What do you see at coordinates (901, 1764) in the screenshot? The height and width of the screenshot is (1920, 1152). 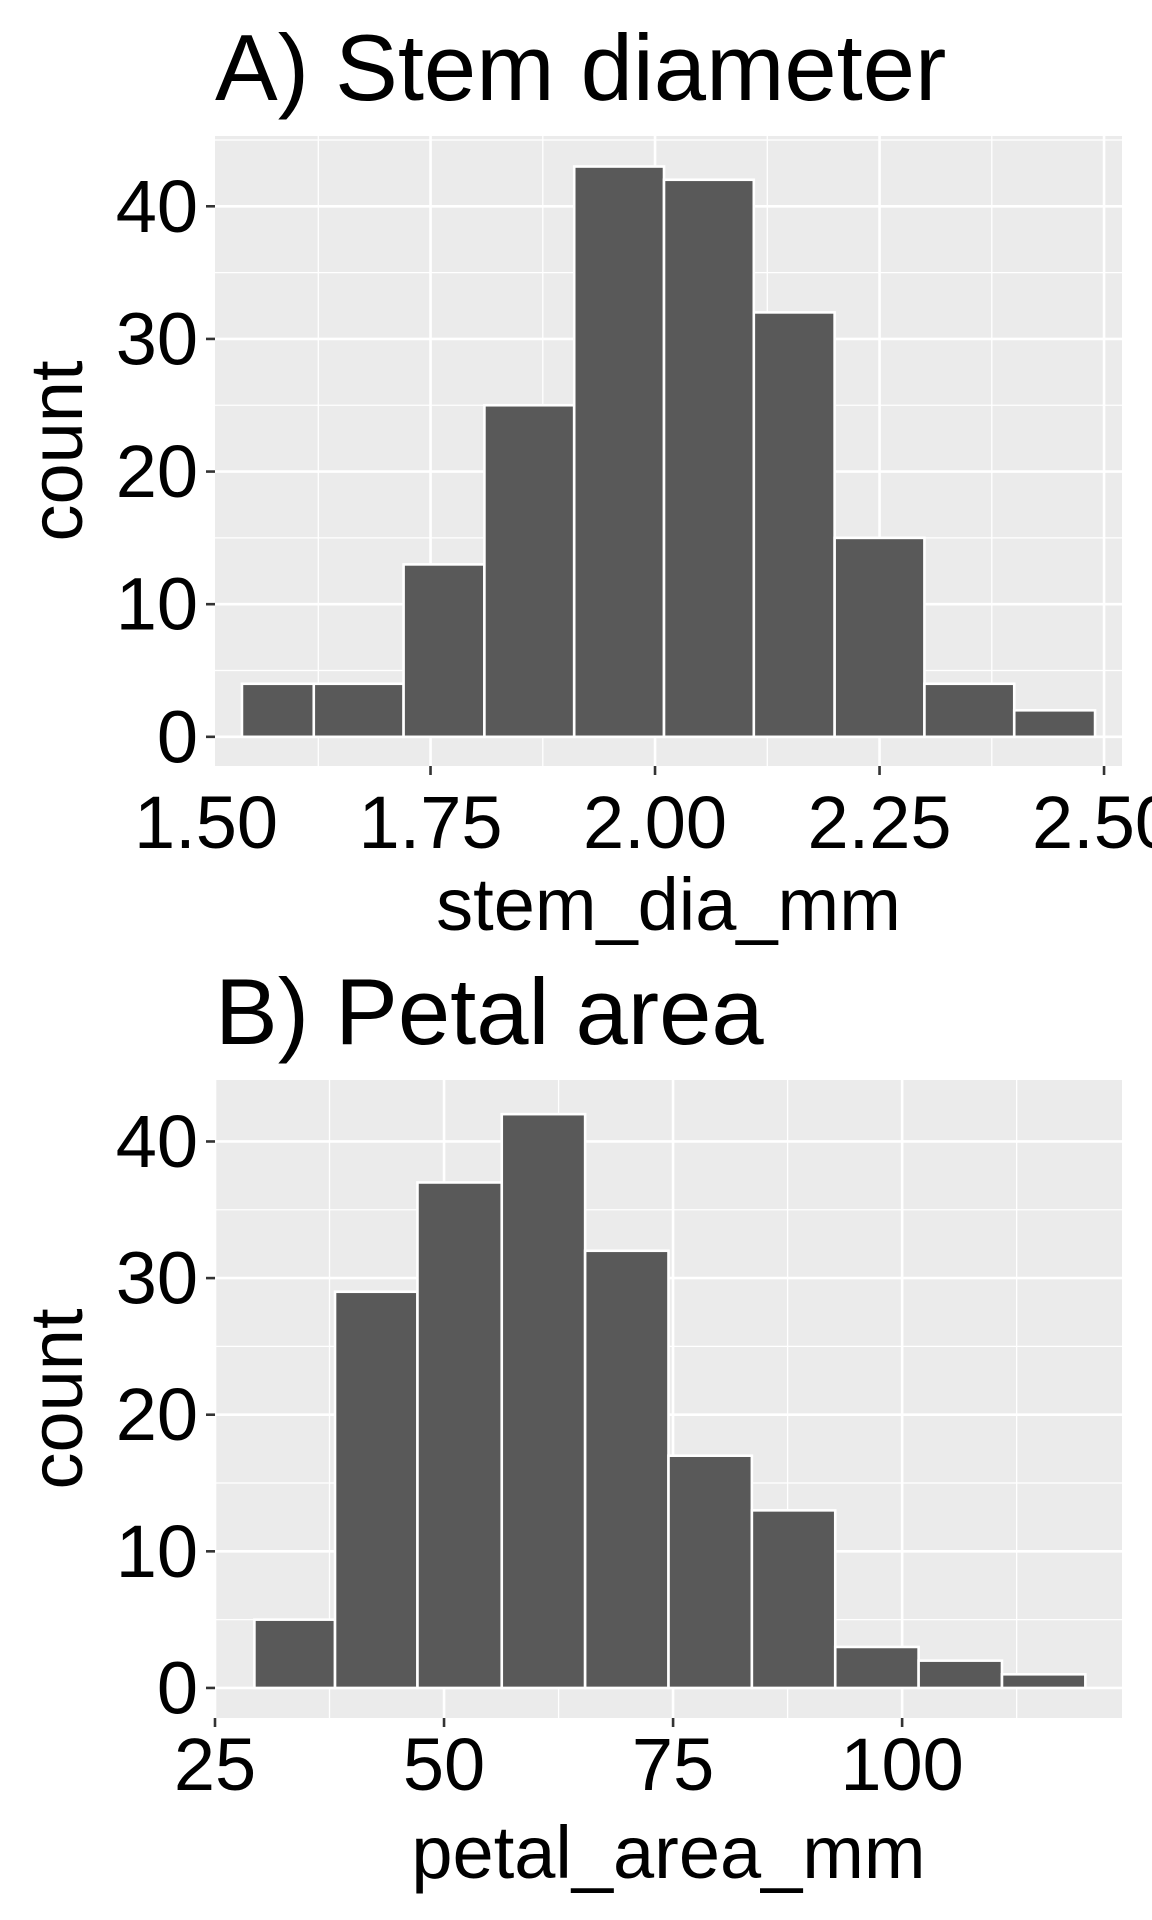 I see `chart-2-x-tick-label: 100` at bounding box center [901, 1764].